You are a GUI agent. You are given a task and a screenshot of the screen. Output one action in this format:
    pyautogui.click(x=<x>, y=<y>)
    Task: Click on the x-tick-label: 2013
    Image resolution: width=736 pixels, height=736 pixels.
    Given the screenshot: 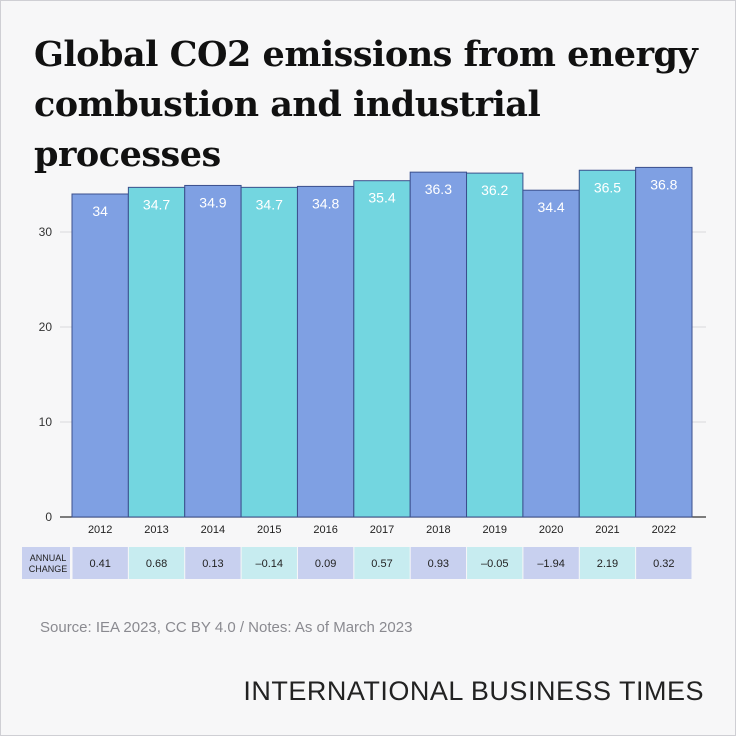 What is the action you would take?
    pyautogui.click(x=156, y=530)
    